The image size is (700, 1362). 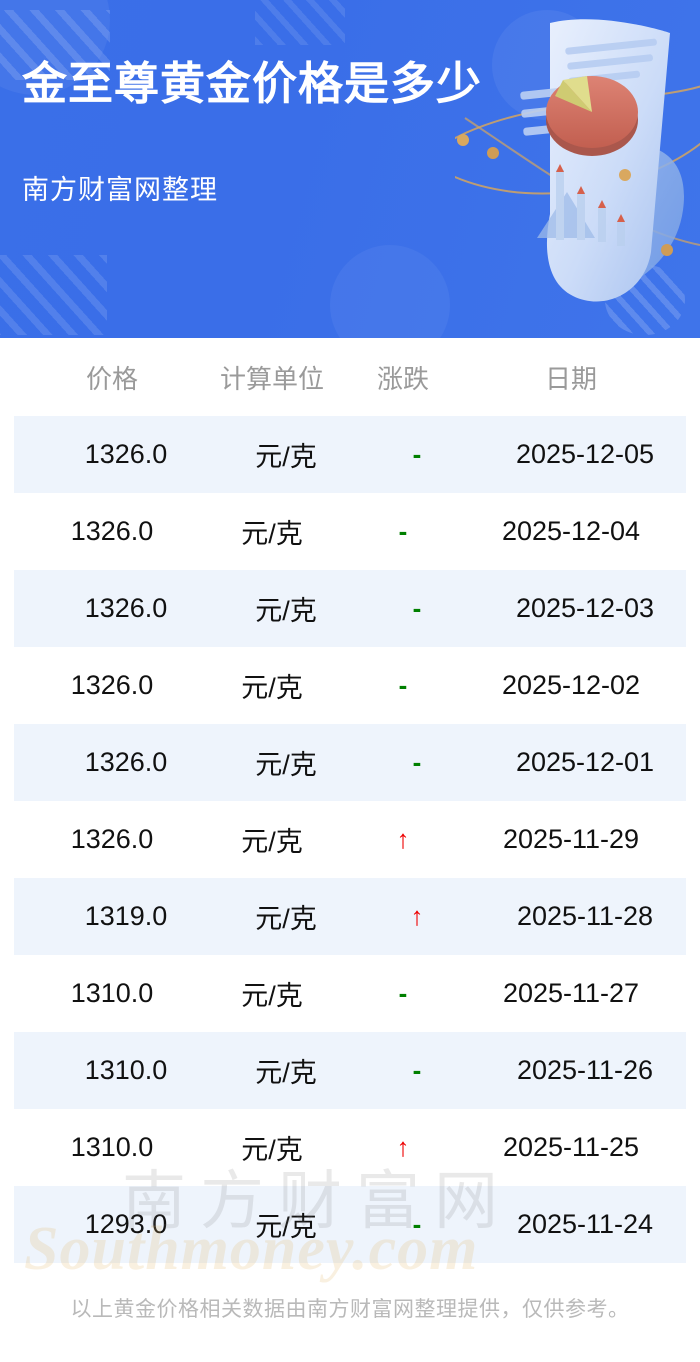 I want to click on table-row: 1319.0 元/克 ↑ 2025-11-28, so click(x=350, y=916).